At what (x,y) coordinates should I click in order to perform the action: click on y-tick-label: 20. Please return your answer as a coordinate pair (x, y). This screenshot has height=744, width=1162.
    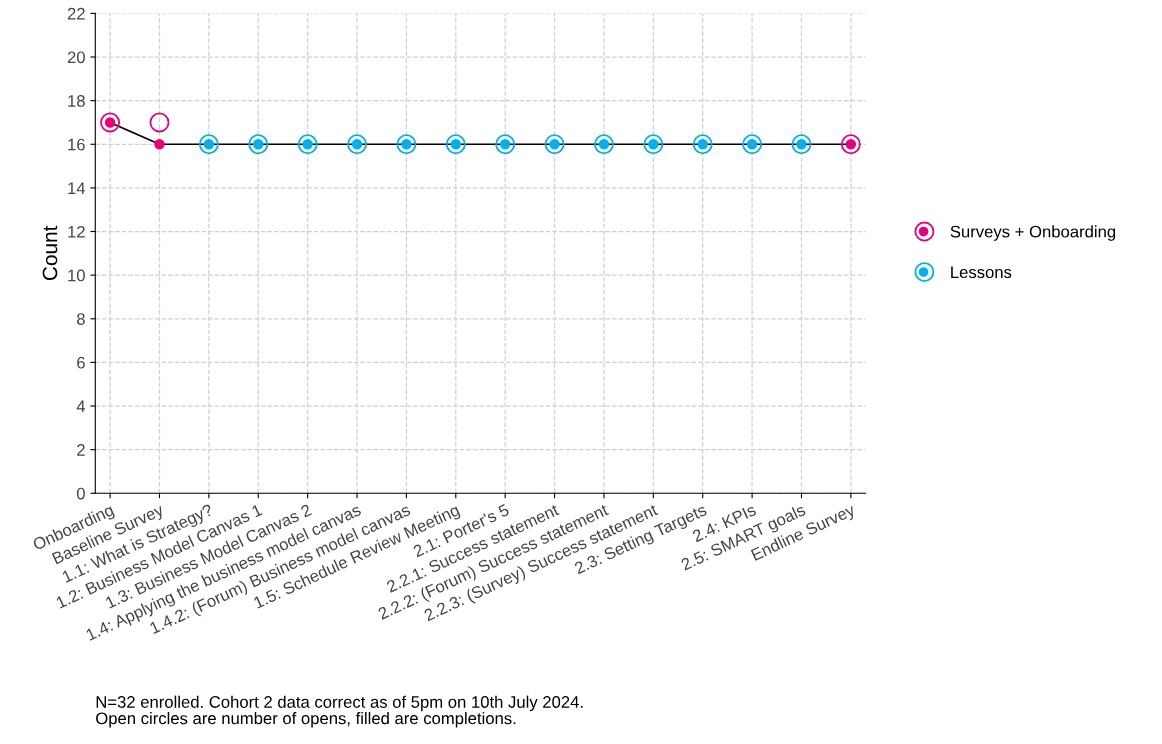
    Looking at the image, I should click on (76, 57).